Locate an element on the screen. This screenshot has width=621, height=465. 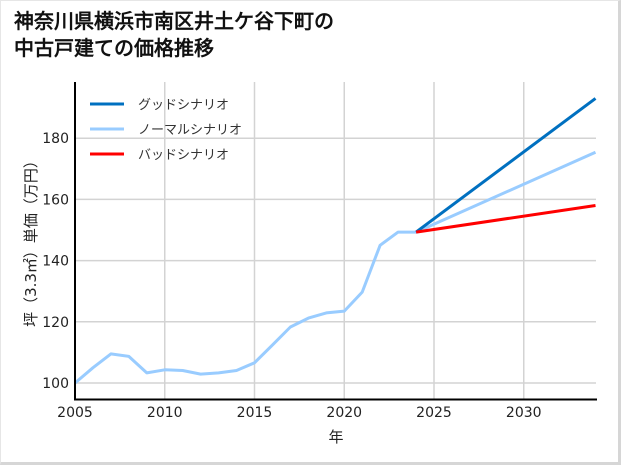
chart-title: 神奈川県横浜市南区井土ケ谷下町の 中古戸建ての価格推移 is located at coordinates (174, 35).